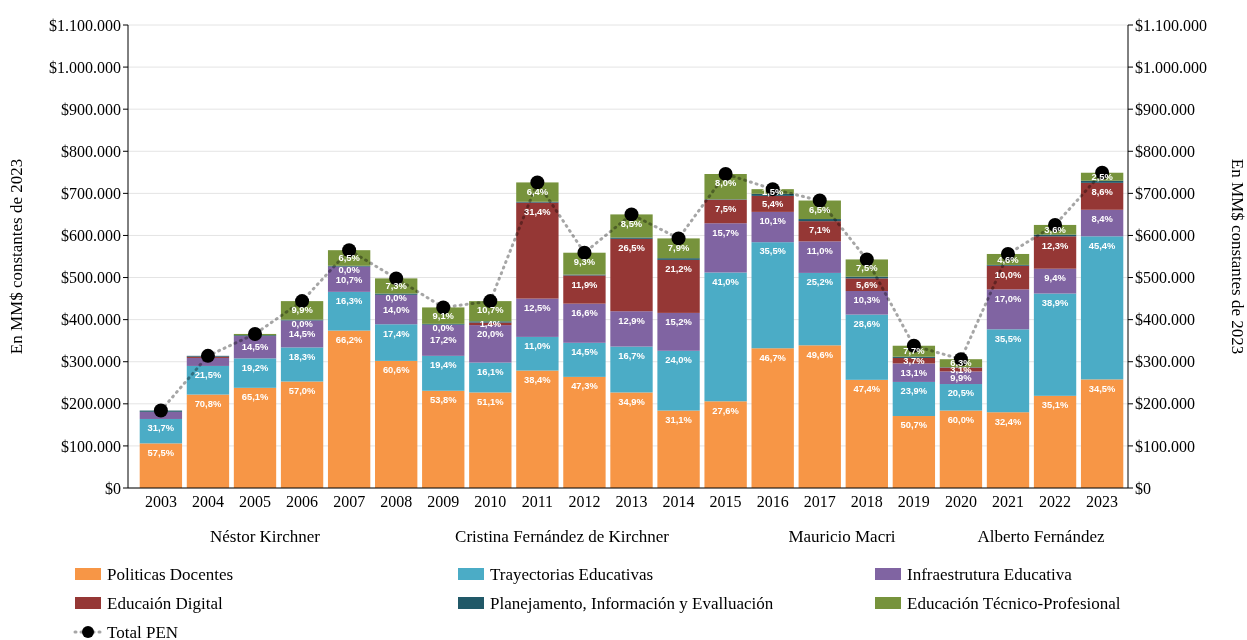  What do you see at coordinates (160, 501) in the screenshot?
I see `x-tick-label: 2003` at bounding box center [160, 501].